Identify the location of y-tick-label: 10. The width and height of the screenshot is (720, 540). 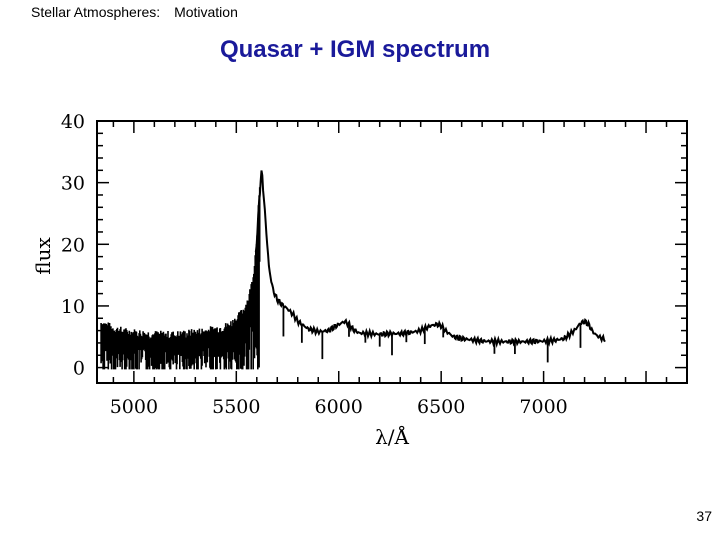
(73, 307).